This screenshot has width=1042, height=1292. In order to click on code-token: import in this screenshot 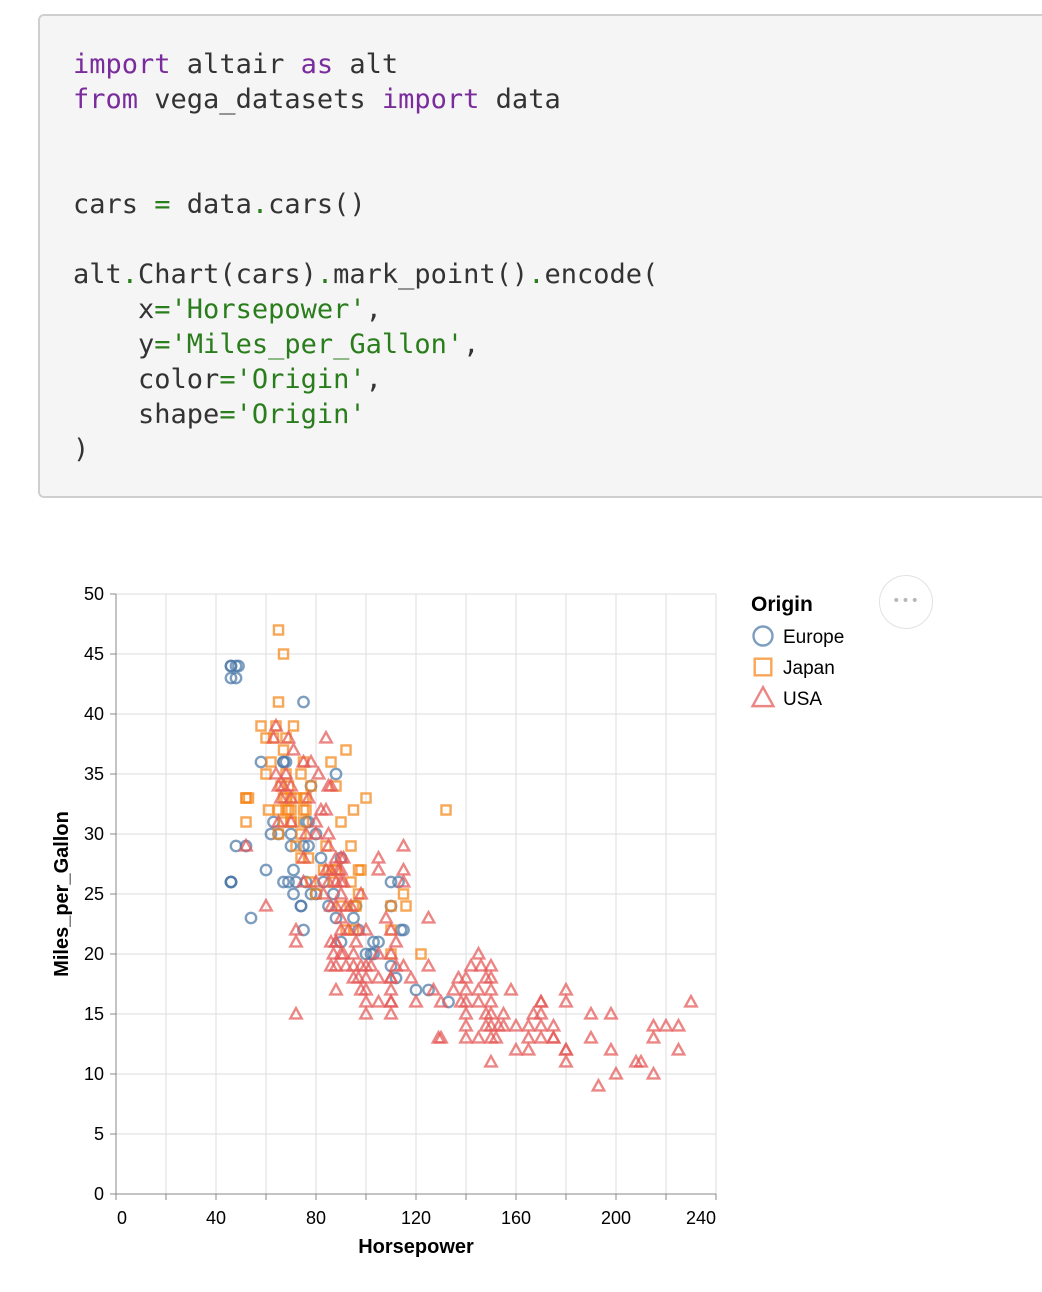, I will do `click(122, 64)`.